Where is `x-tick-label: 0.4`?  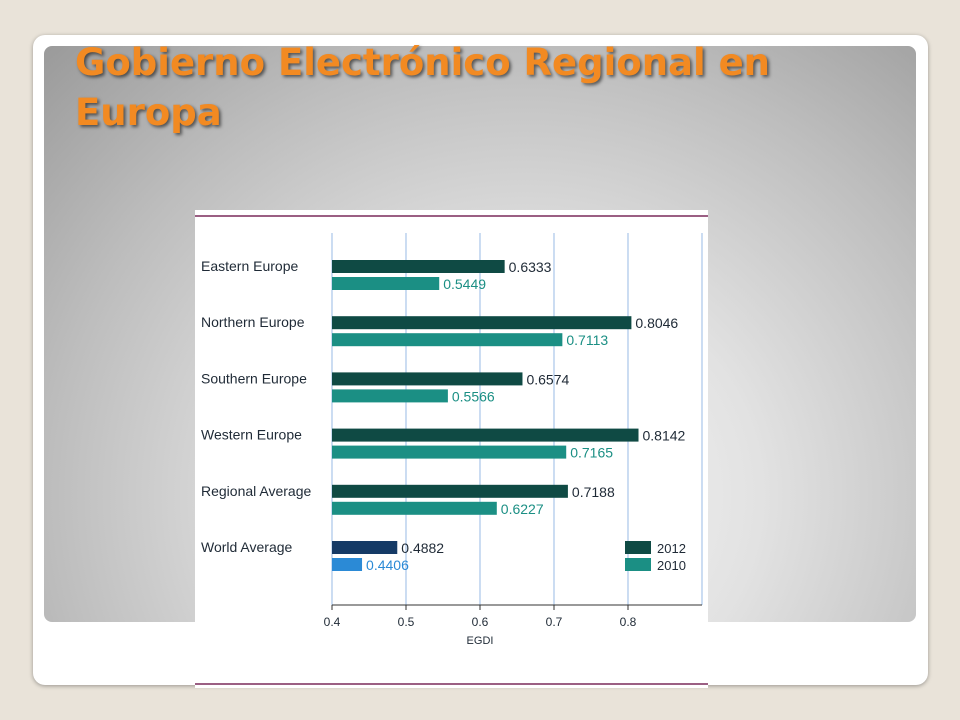
x-tick-label: 0.4 is located at coordinates (332, 622).